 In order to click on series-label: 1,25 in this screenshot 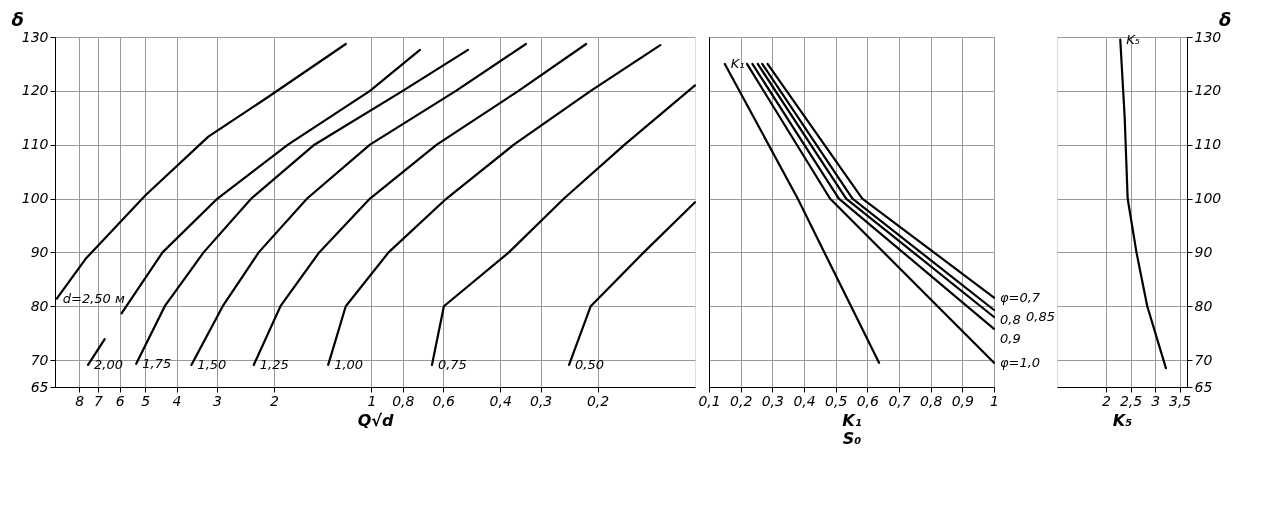, I will do `click(274, 364)`.